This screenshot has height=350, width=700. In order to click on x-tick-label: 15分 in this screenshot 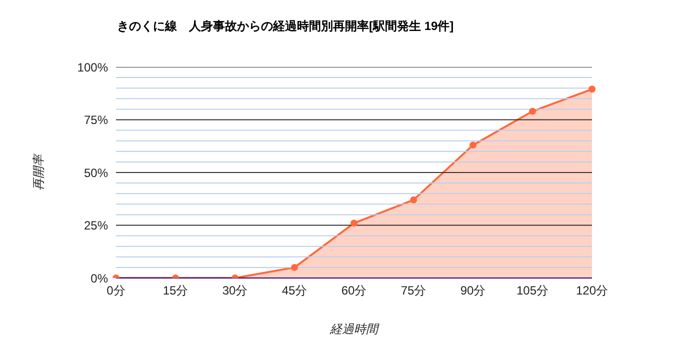, I will do `click(175, 291)`.